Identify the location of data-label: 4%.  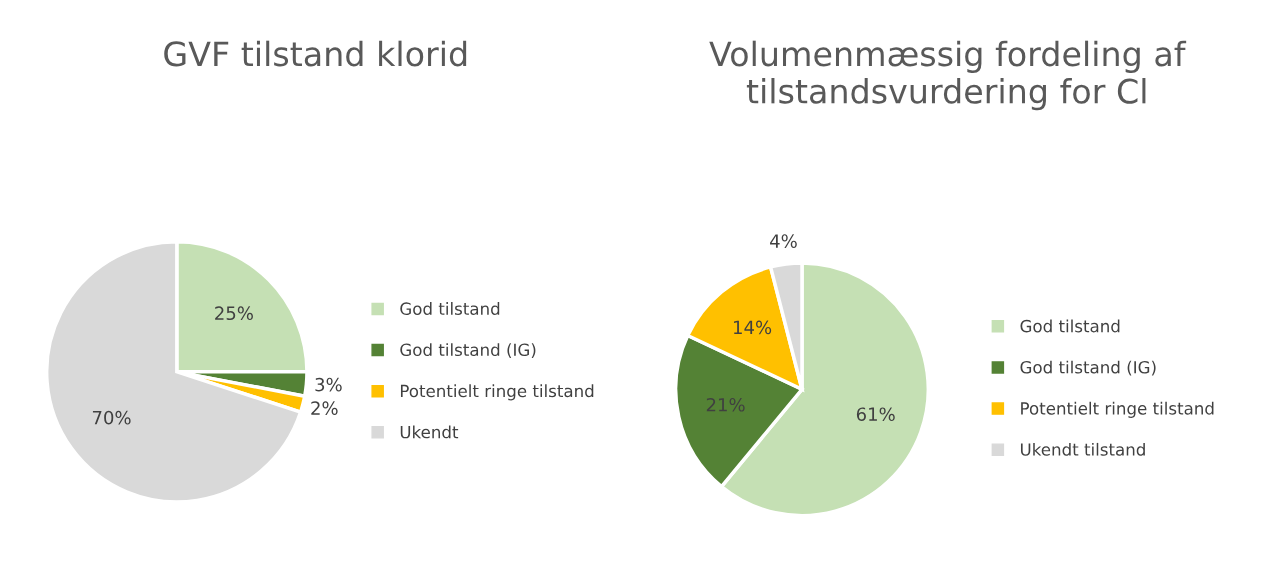
(783, 241).